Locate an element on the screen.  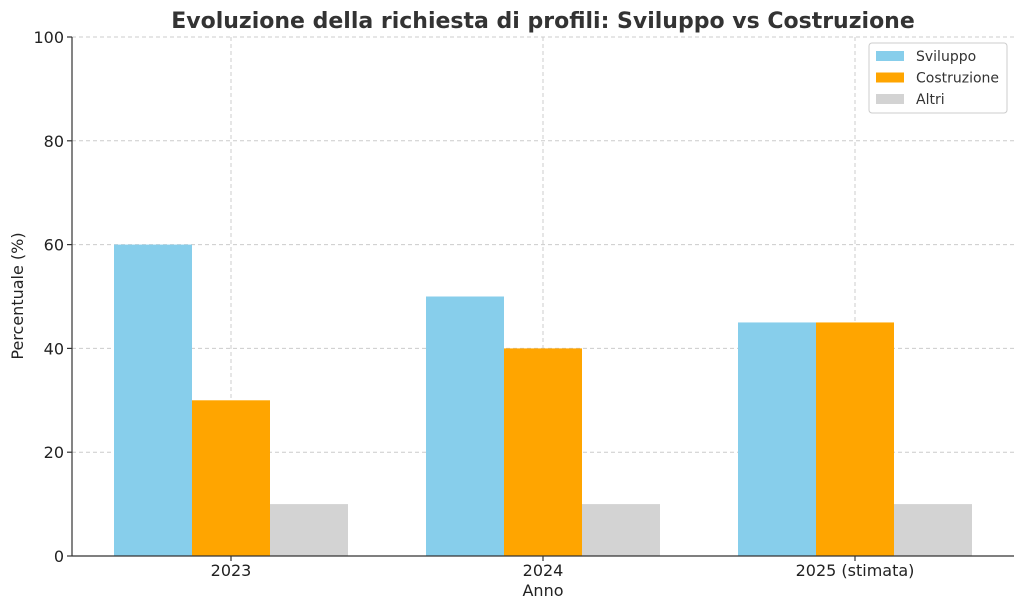
x-axis-label: Anno is located at coordinates (542, 590).